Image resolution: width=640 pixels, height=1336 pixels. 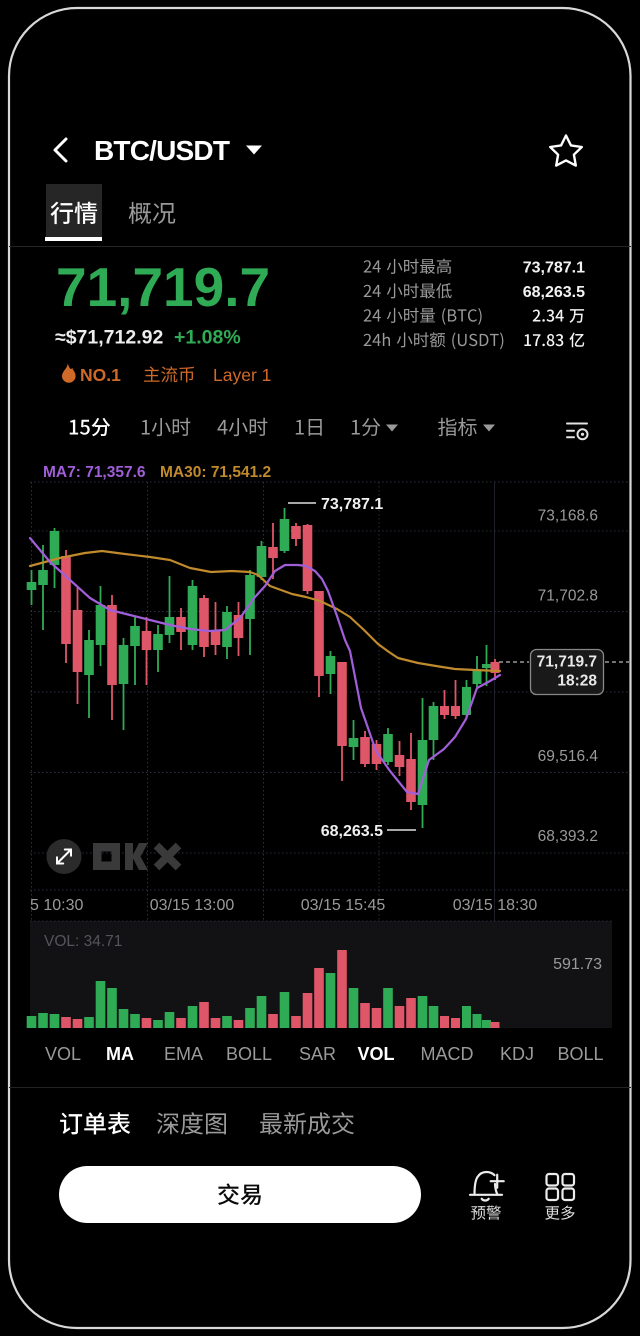 What do you see at coordinates (317, 1054) in the screenshot?
I see `svg-text: SAR` at bounding box center [317, 1054].